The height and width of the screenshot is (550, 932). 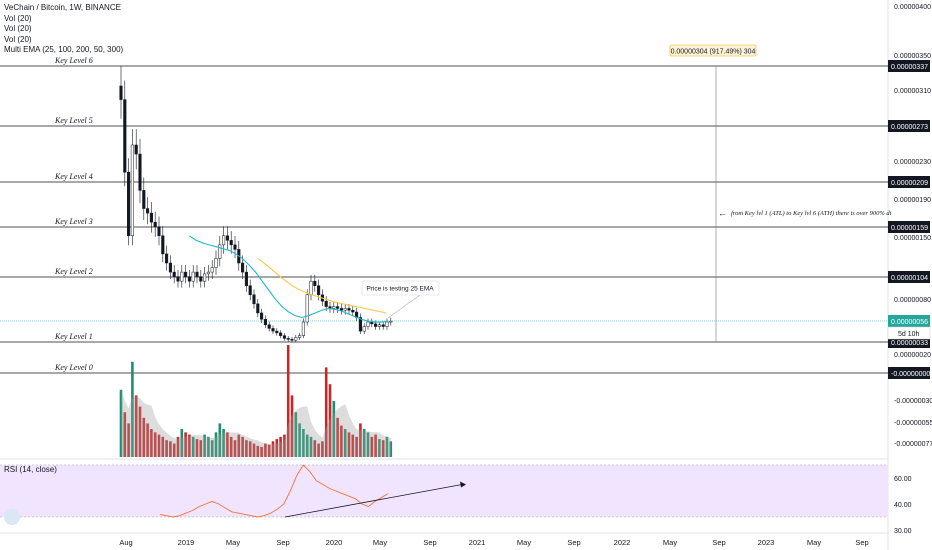 I want to click on price-tick-label: 0.00000080, so click(x=912, y=300).